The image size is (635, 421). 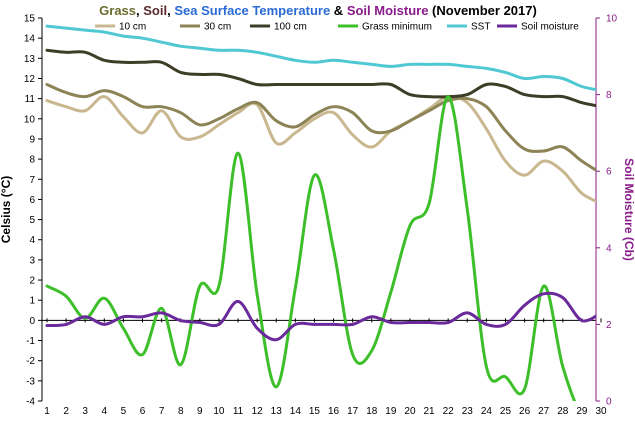 I want to click on y-tick-label: 4, so click(x=32, y=240).